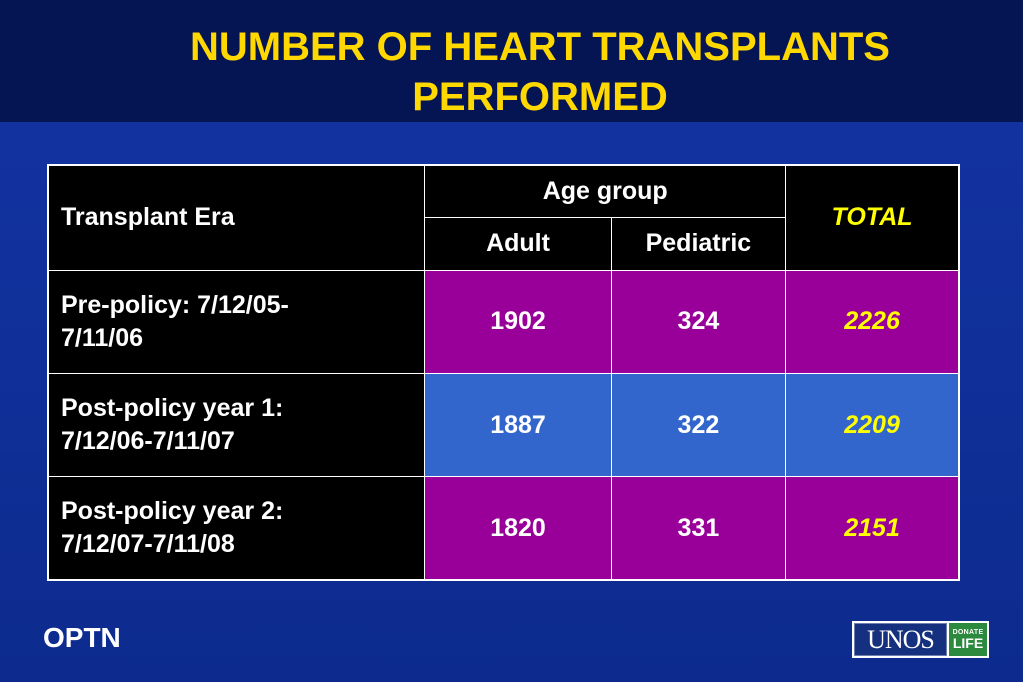  What do you see at coordinates (872, 528) in the screenshot?
I see `total-cell: 2151` at bounding box center [872, 528].